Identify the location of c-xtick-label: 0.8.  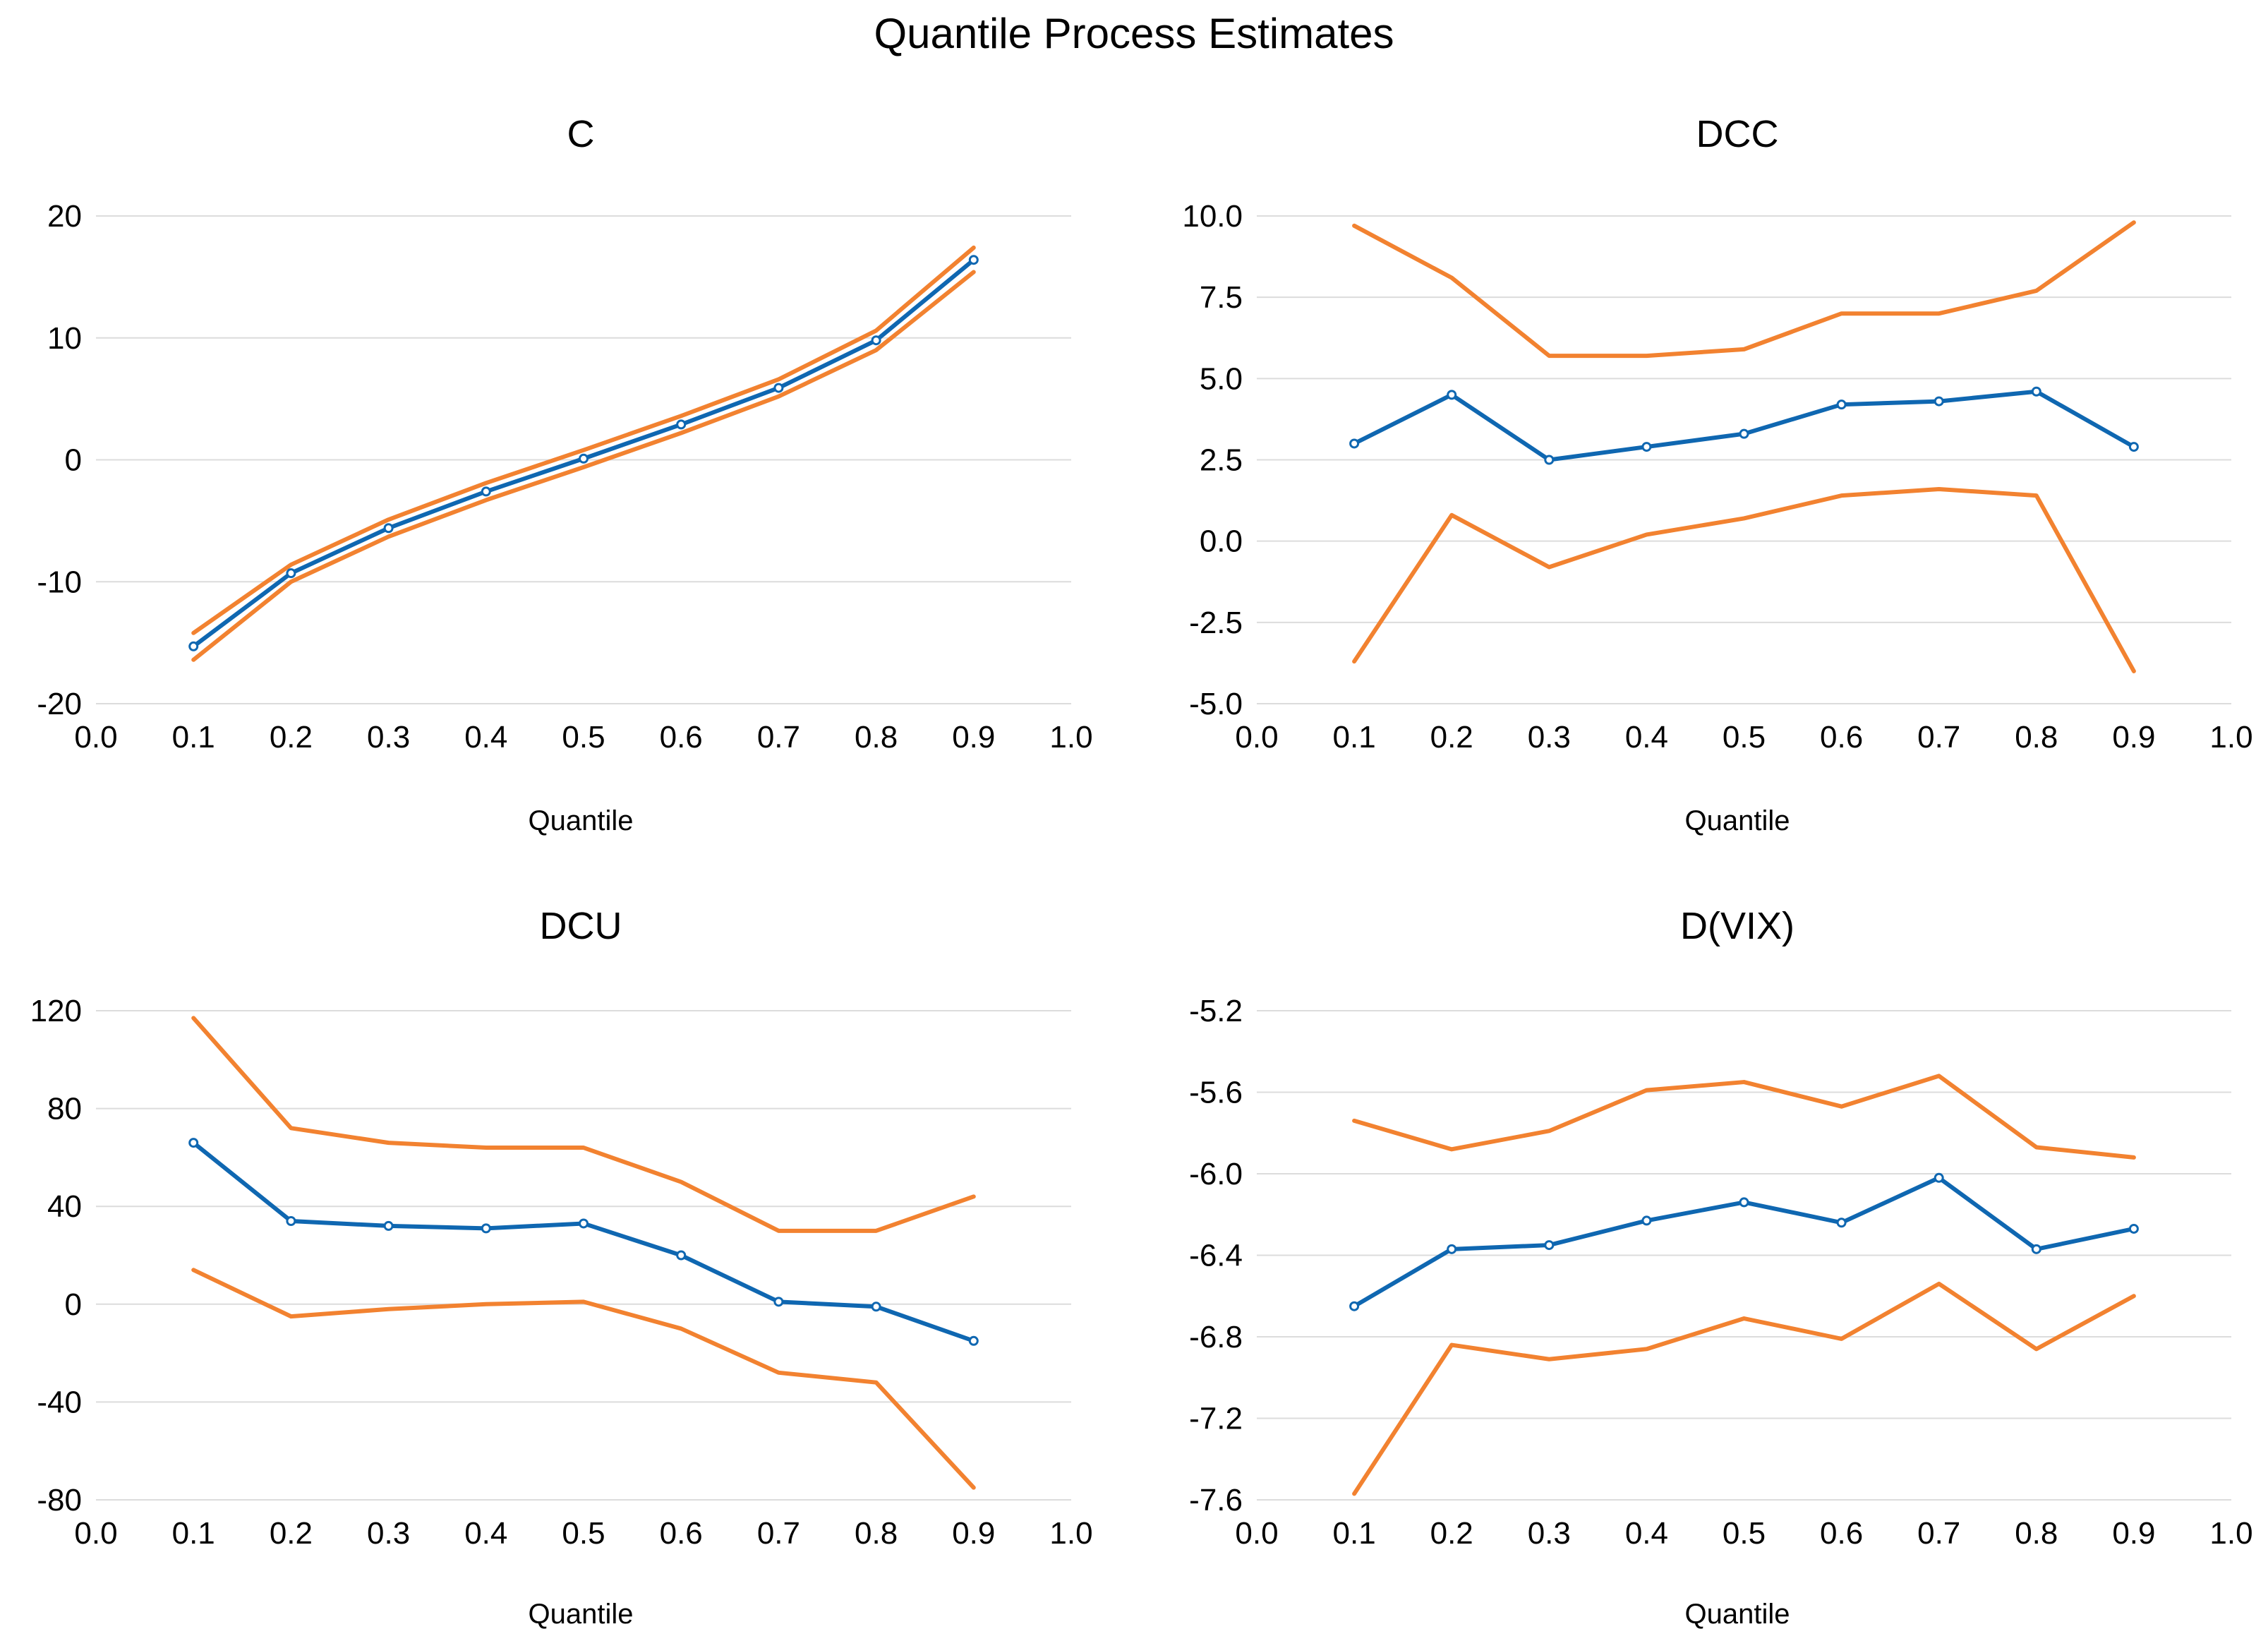
(876, 737).